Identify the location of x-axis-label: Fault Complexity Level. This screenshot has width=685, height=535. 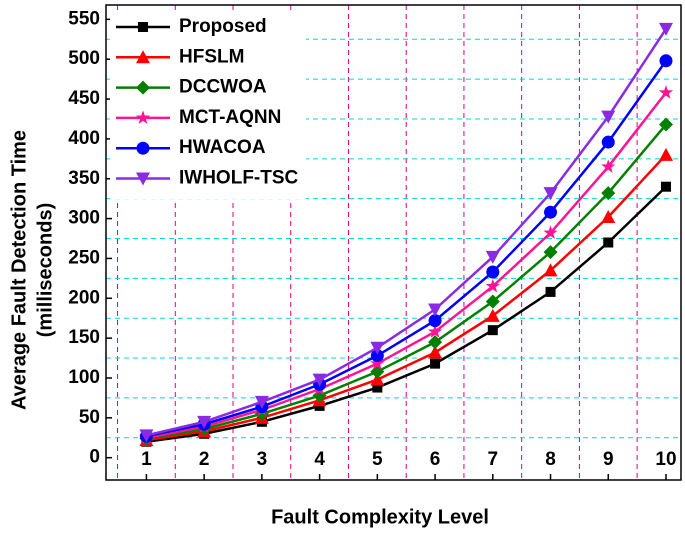
(380, 517).